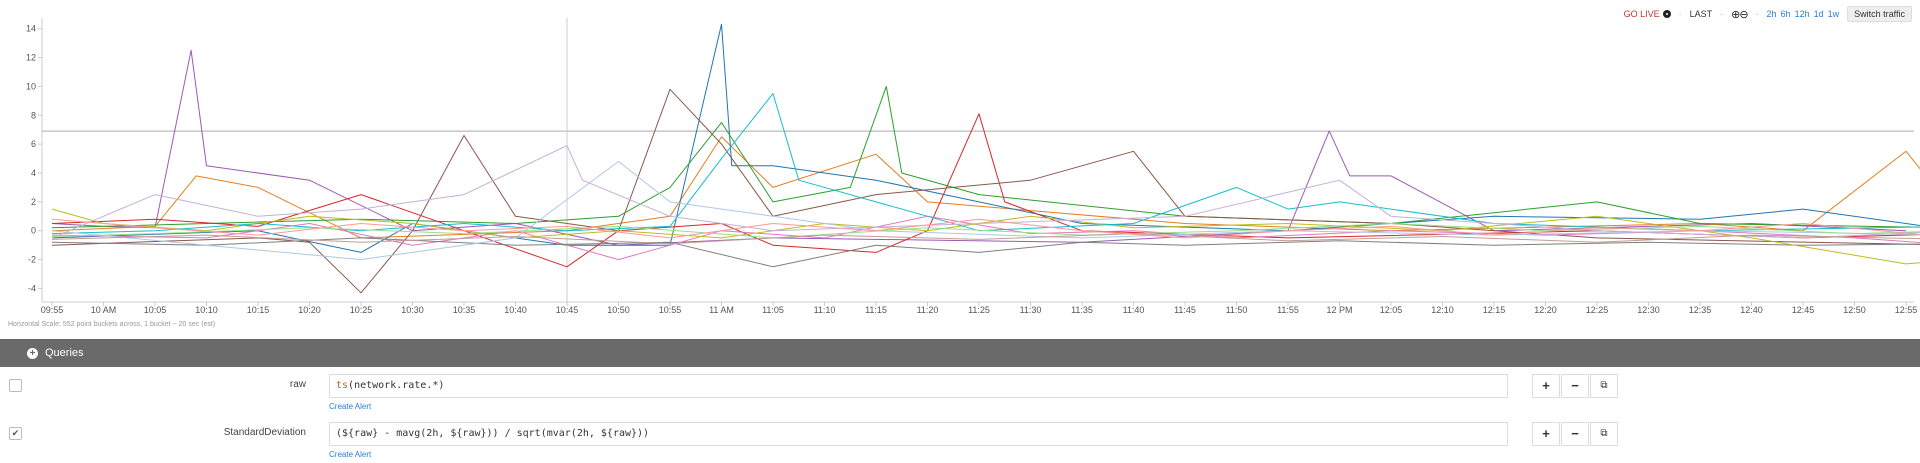 This screenshot has width=1920, height=463. What do you see at coordinates (773, 310) in the screenshot?
I see `x-tick-label: 11:05` at bounding box center [773, 310].